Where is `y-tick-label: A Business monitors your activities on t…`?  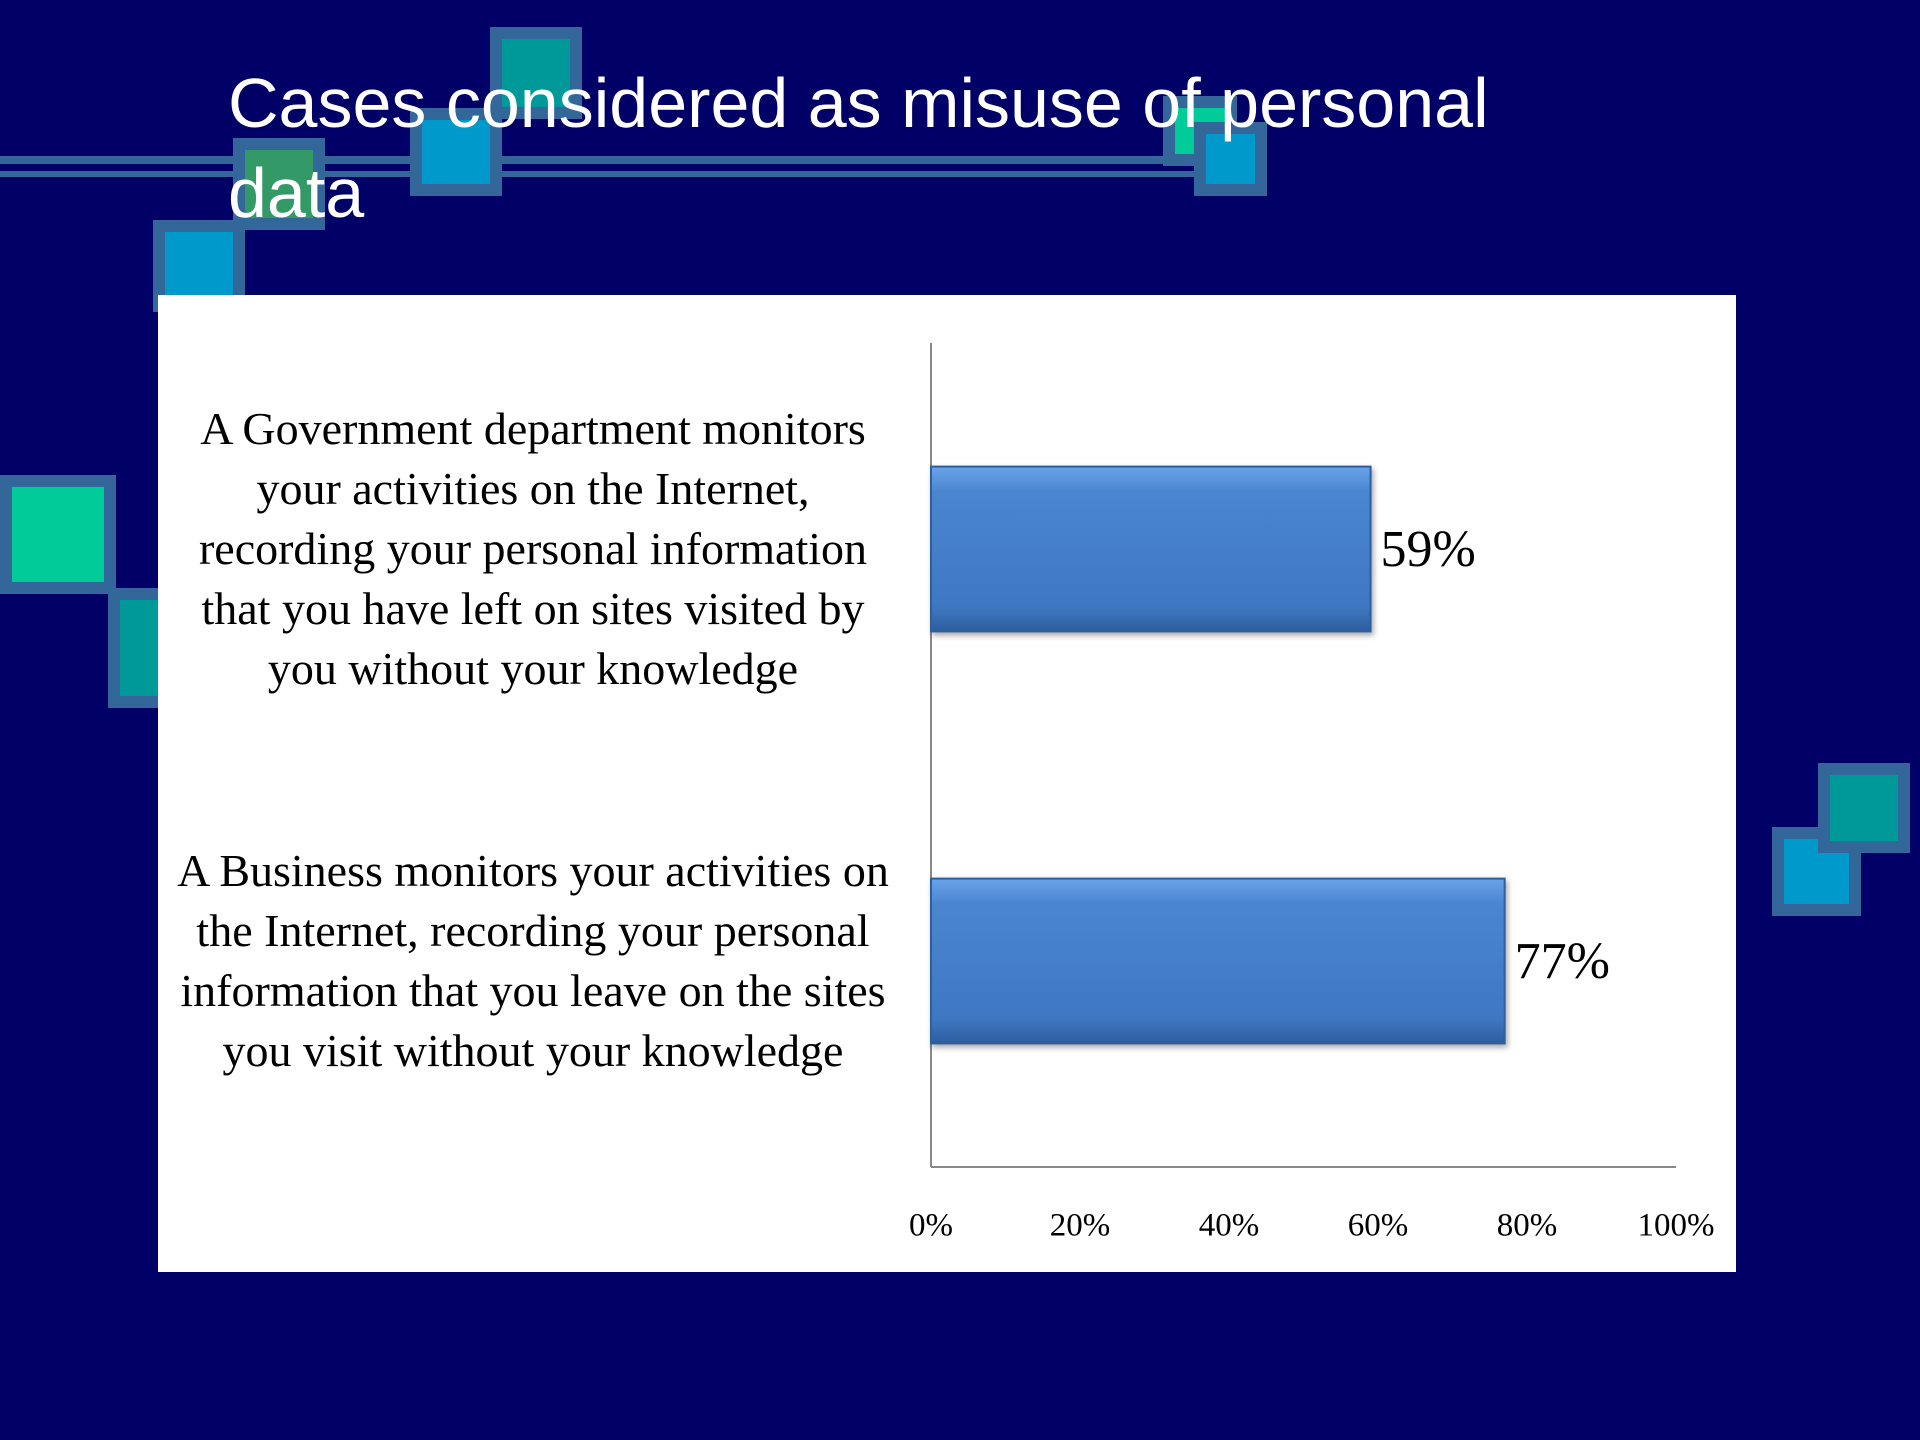 y-tick-label: A Business monitors your activities on t… is located at coordinates (533, 960).